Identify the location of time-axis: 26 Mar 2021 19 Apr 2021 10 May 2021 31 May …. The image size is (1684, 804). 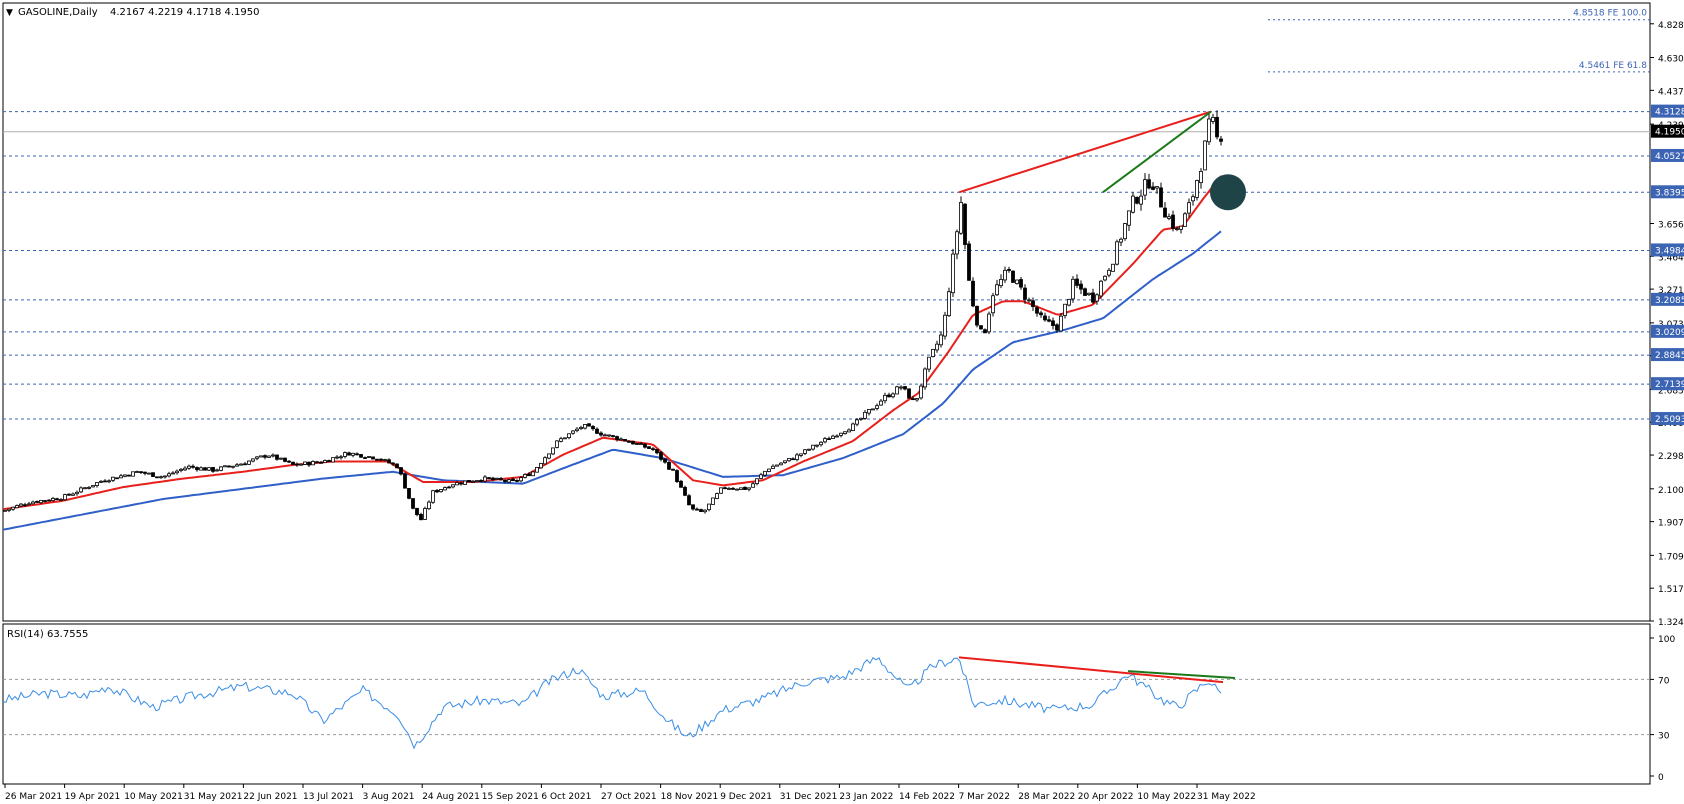
(630, 793).